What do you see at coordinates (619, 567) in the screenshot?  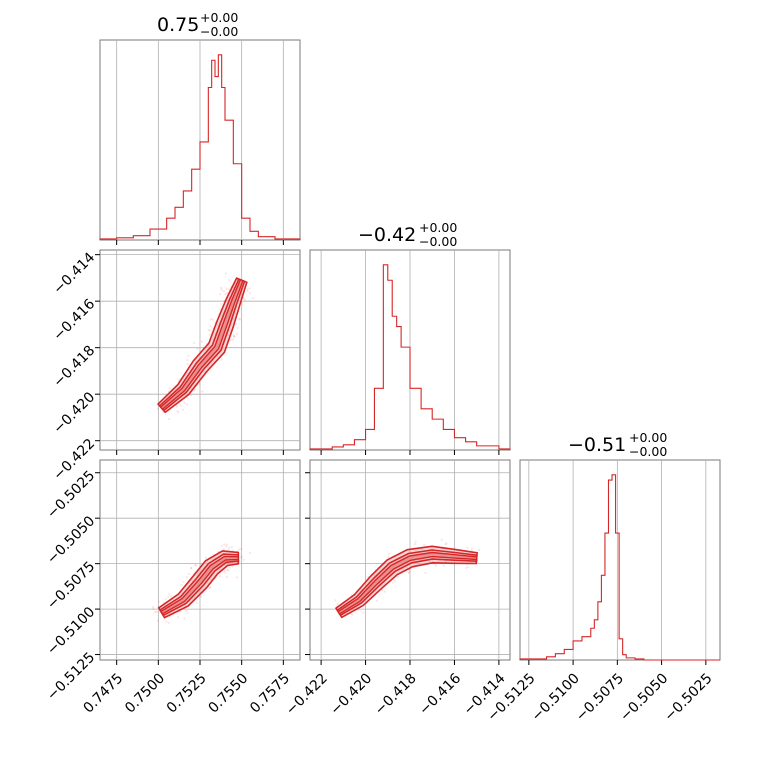 I see `histogram-step-line` at bounding box center [619, 567].